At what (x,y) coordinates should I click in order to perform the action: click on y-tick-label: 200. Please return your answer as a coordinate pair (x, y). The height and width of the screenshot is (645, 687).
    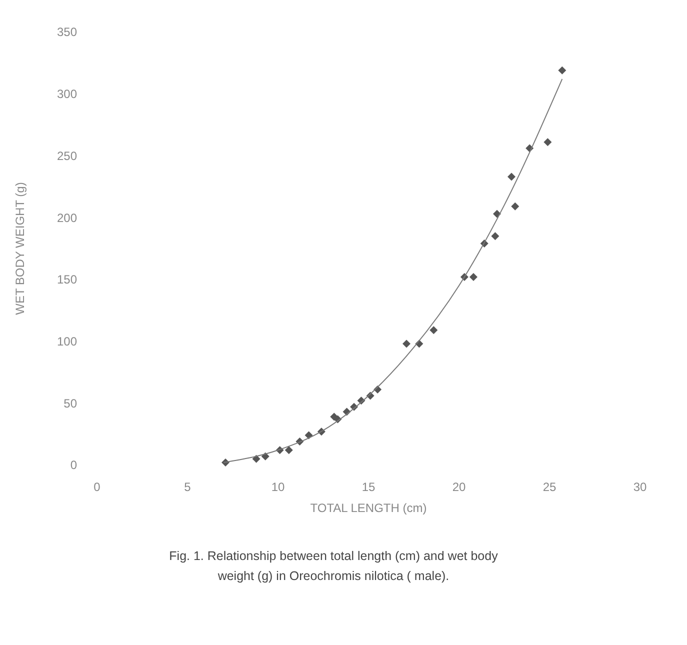
    Looking at the image, I should click on (67, 217).